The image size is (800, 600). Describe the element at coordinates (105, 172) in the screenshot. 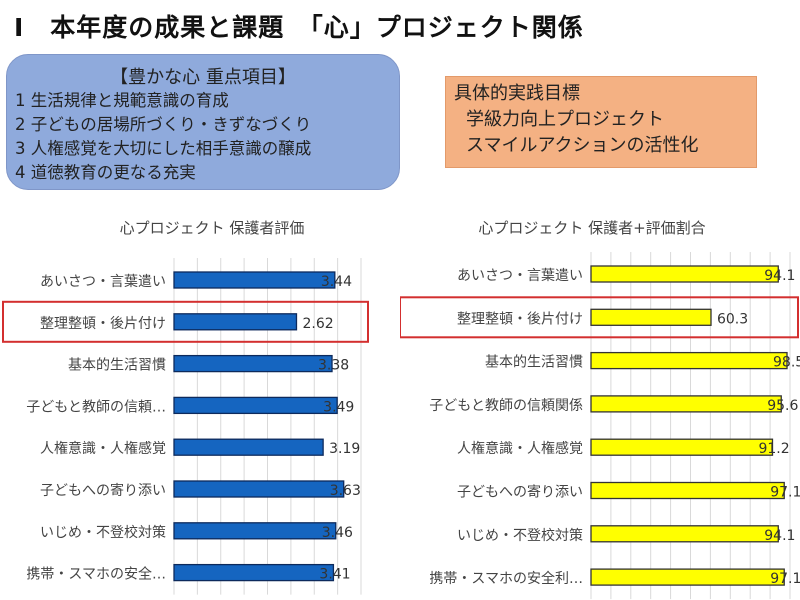

I see `focus-item: 4 道徳教育の更なる充実` at that location.